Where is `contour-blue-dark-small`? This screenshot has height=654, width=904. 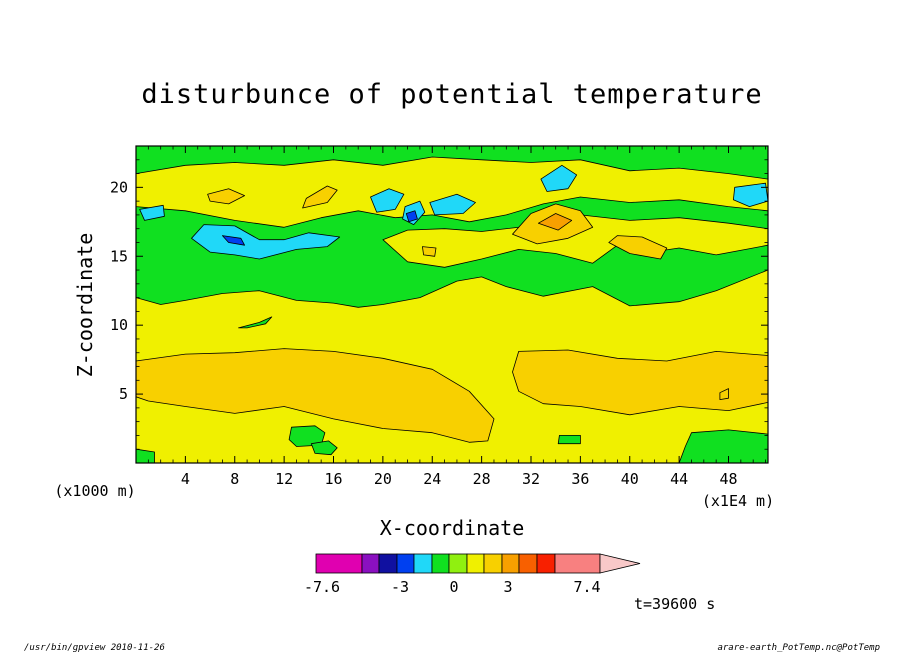 contour-blue-dark-small is located at coordinates (411, 216).